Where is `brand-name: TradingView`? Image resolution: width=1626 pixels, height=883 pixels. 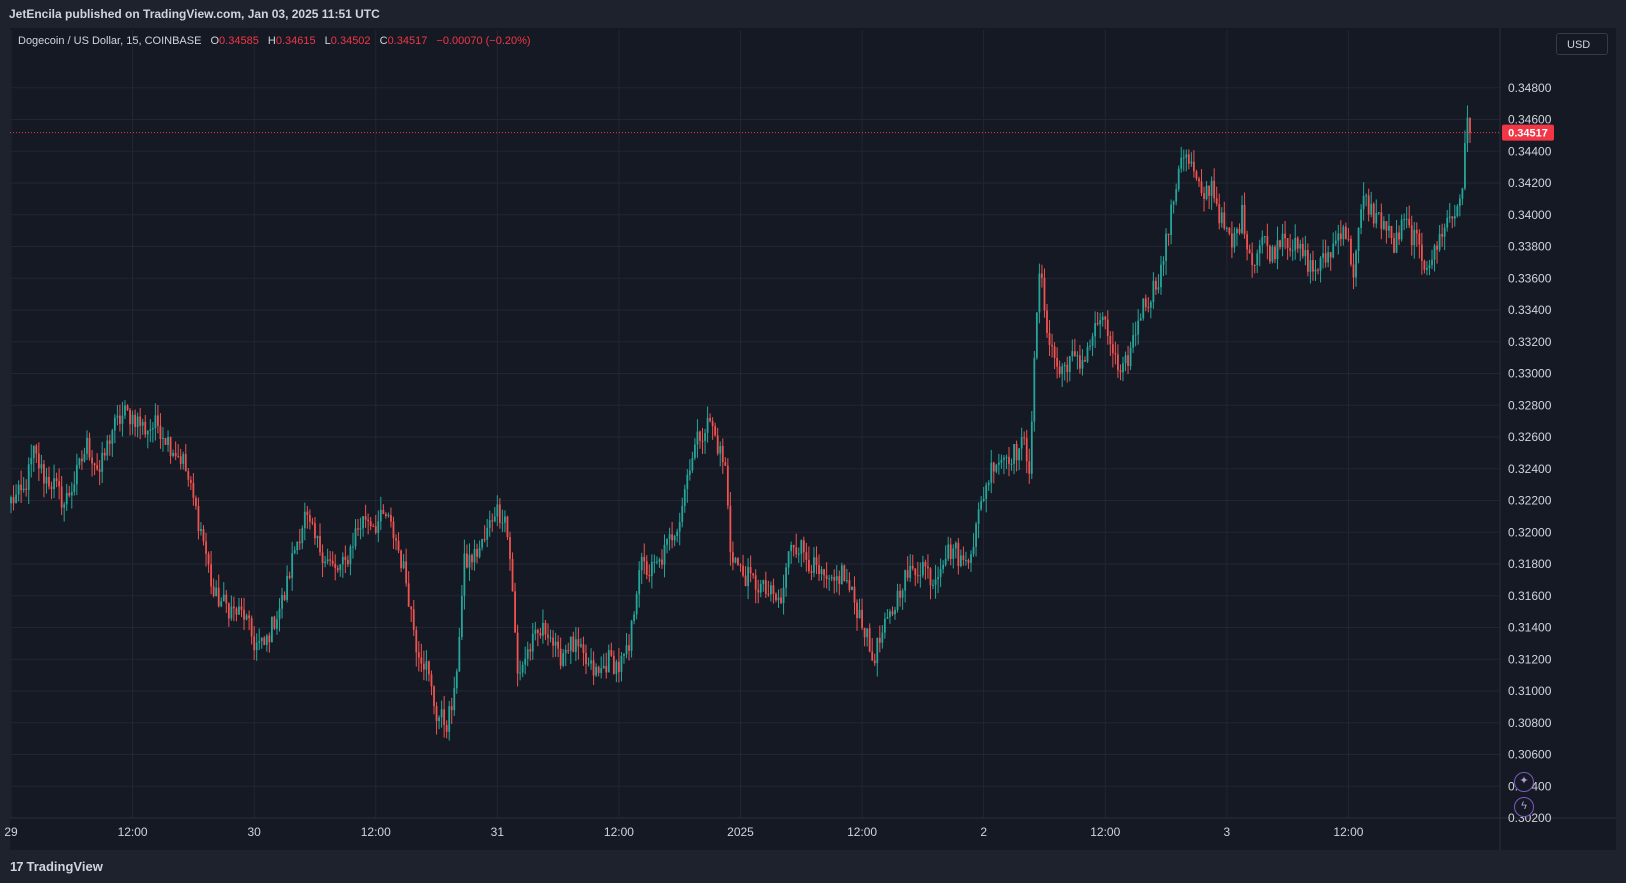 brand-name: TradingView is located at coordinates (64, 866).